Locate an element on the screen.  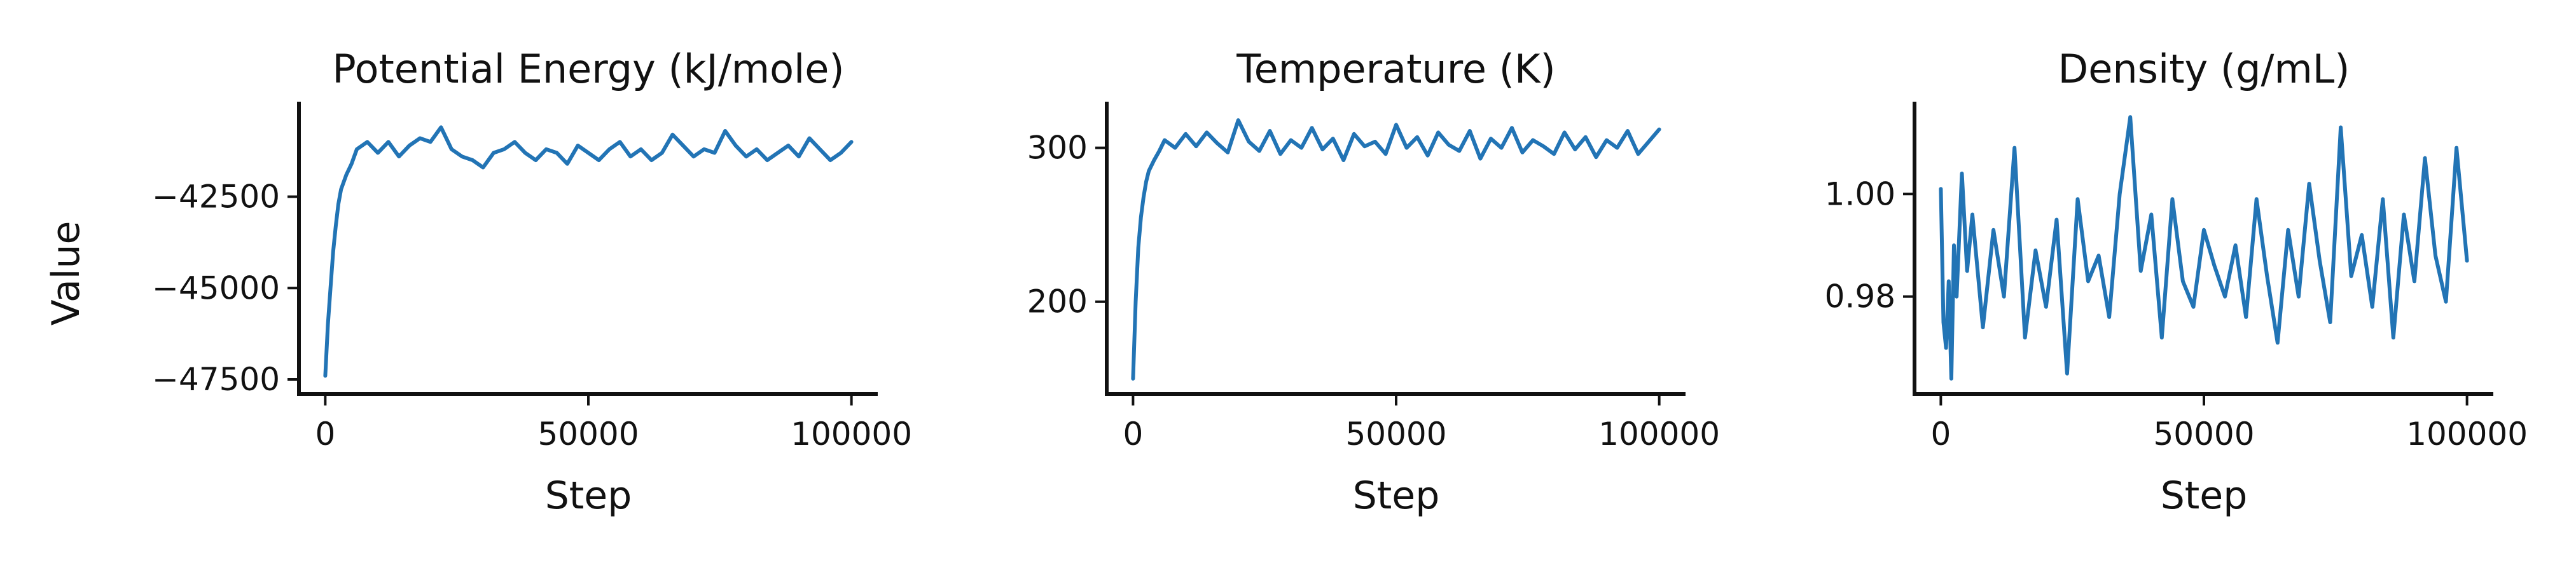
y-tick-label: −47500 is located at coordinates (216, 379).